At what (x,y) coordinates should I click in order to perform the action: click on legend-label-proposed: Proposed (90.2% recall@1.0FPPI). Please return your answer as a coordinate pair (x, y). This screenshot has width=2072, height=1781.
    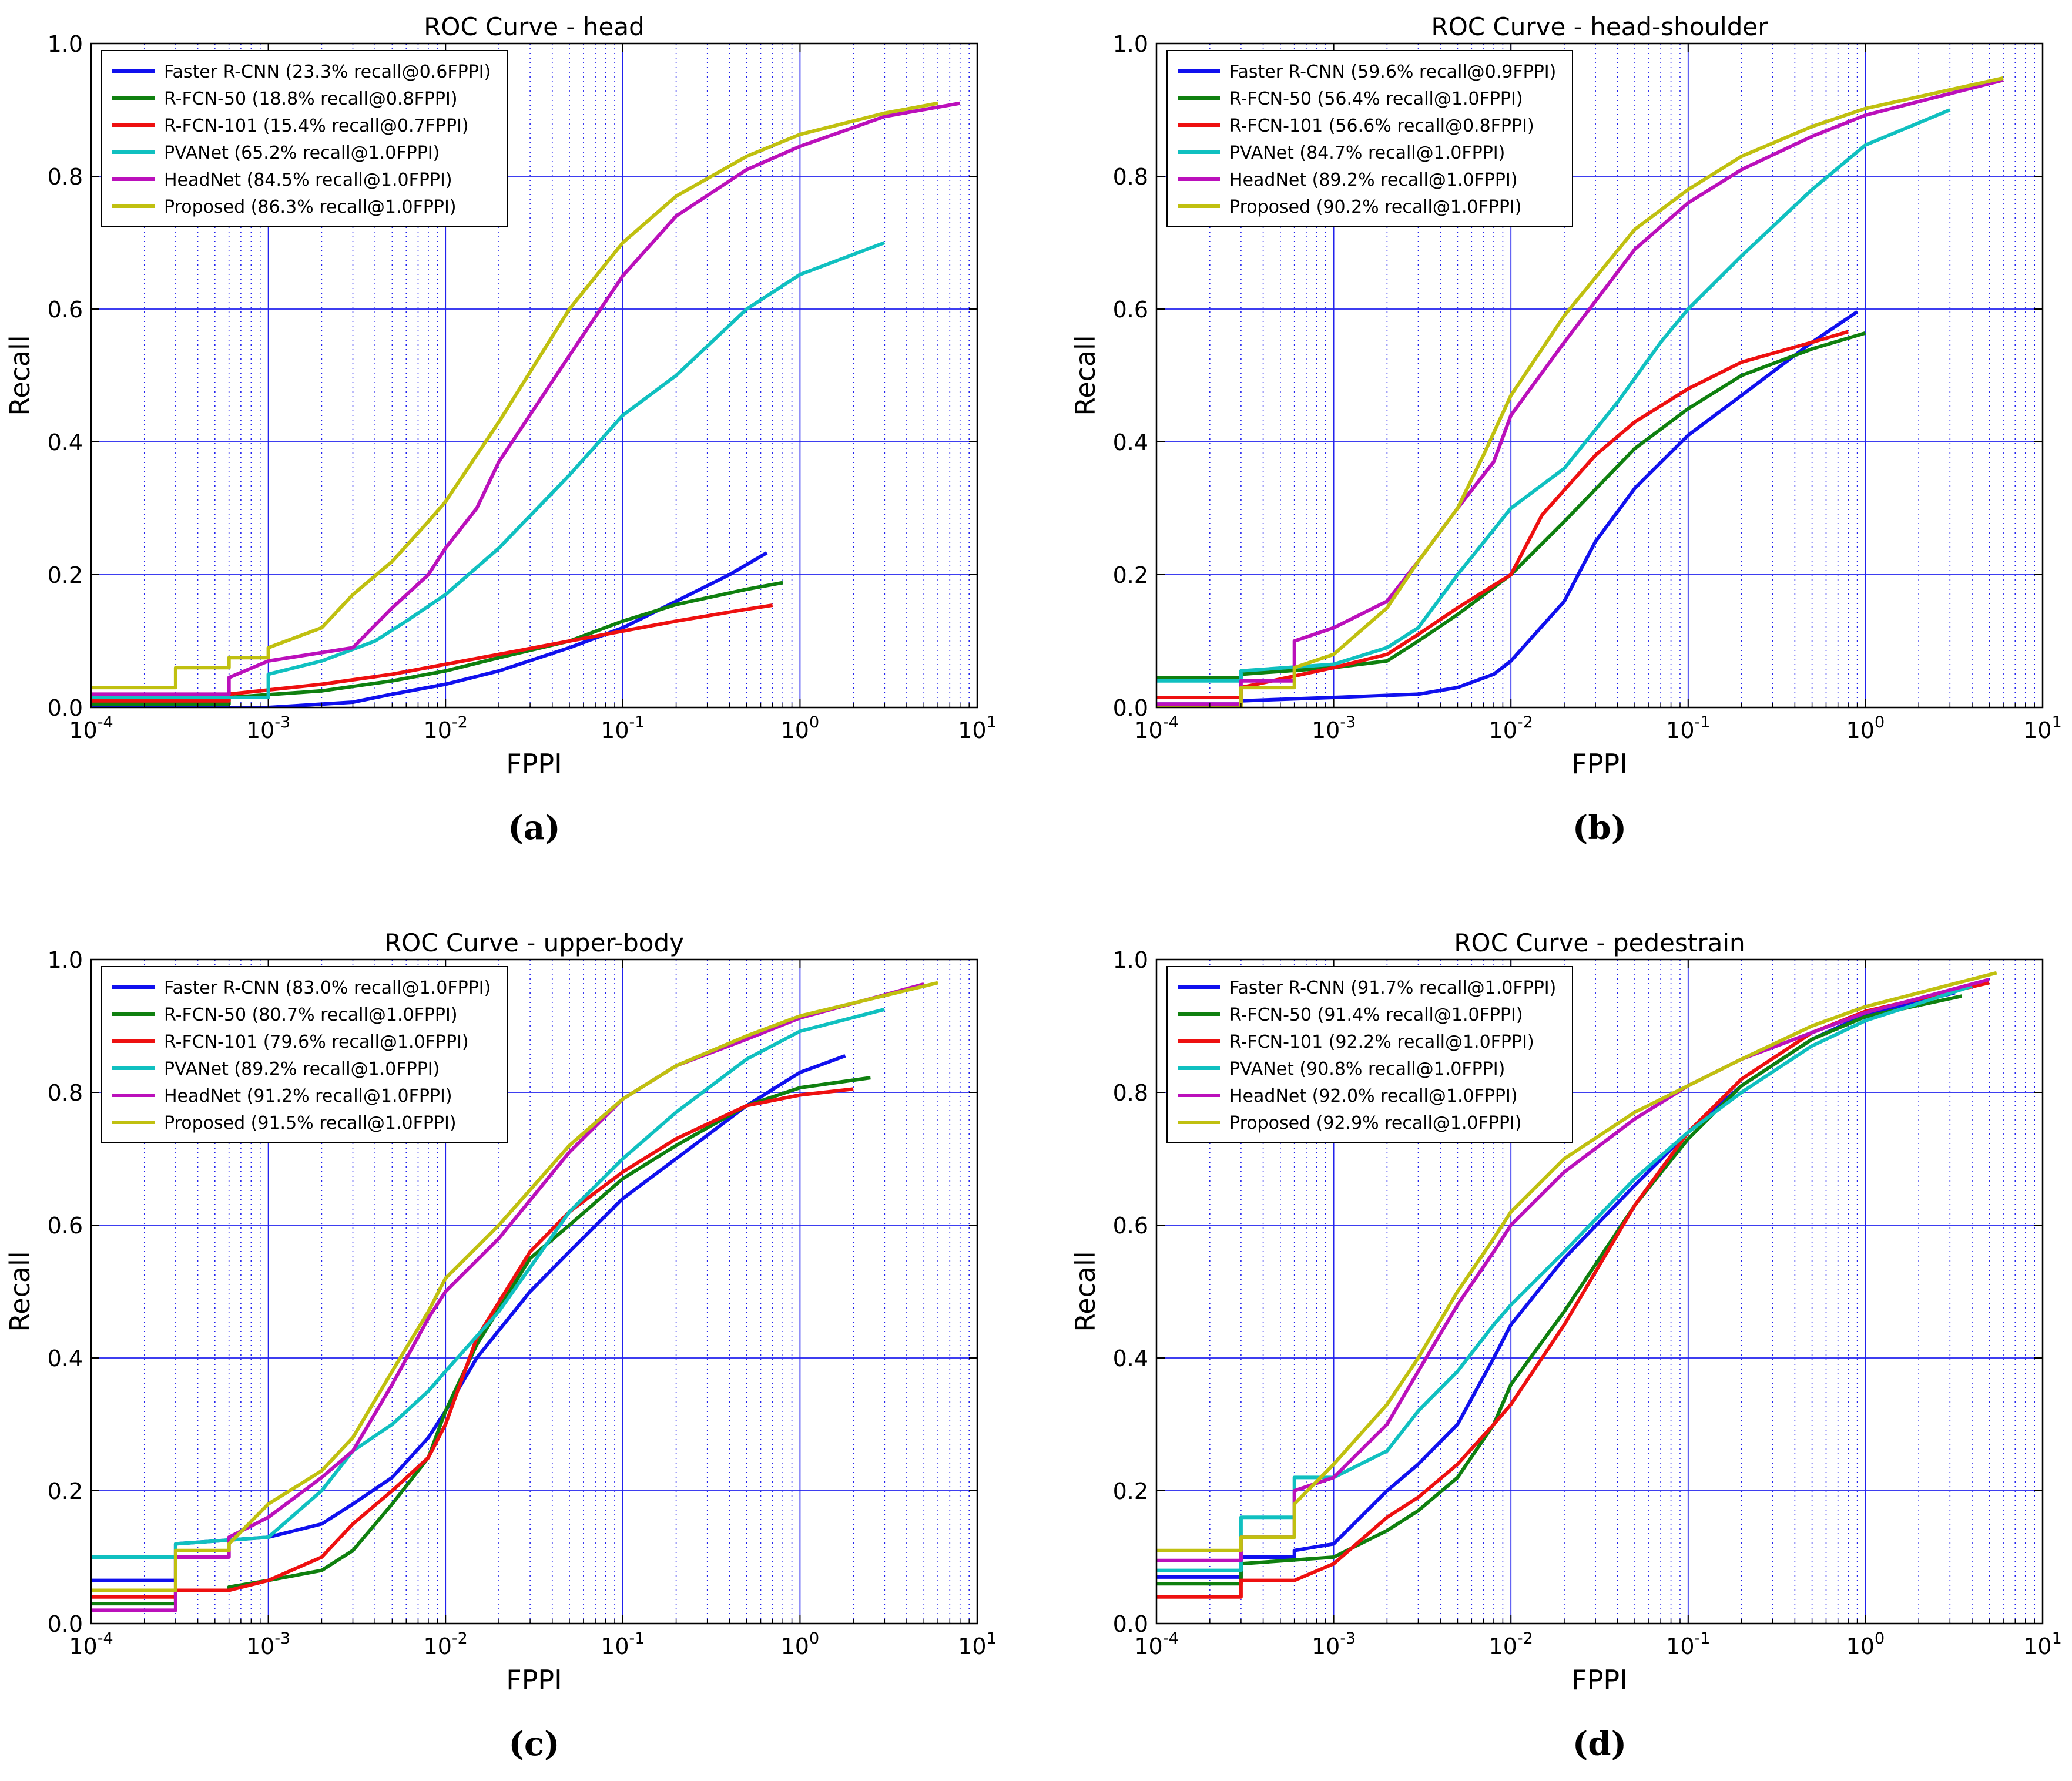
    Looking at the image, I should click on (1376, 207).